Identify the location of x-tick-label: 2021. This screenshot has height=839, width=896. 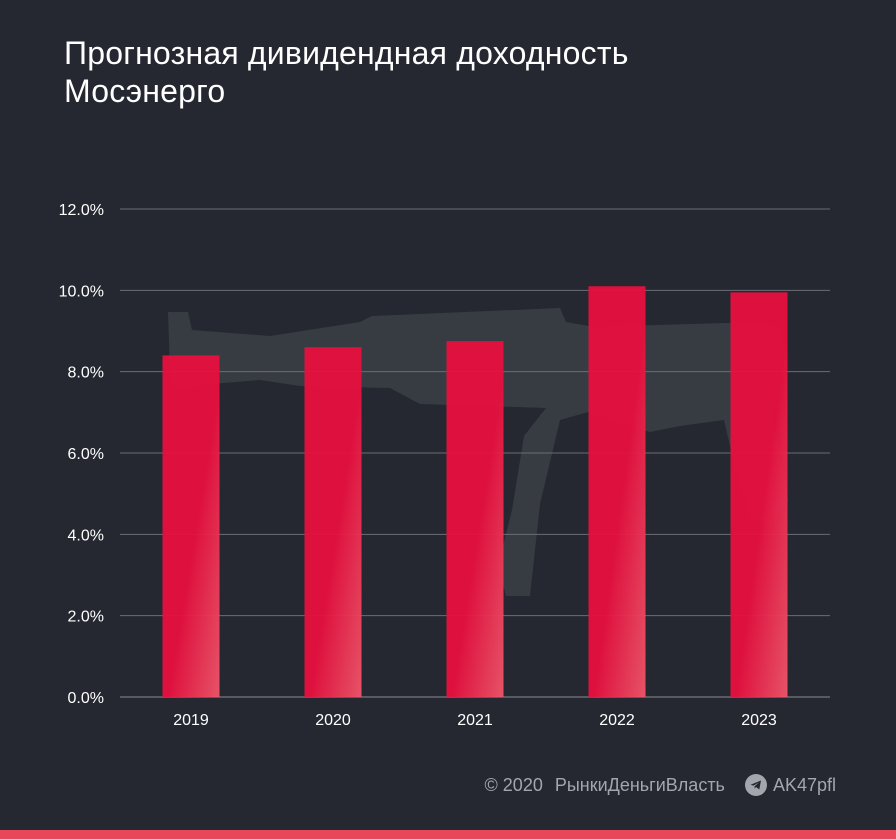
(475, 720).